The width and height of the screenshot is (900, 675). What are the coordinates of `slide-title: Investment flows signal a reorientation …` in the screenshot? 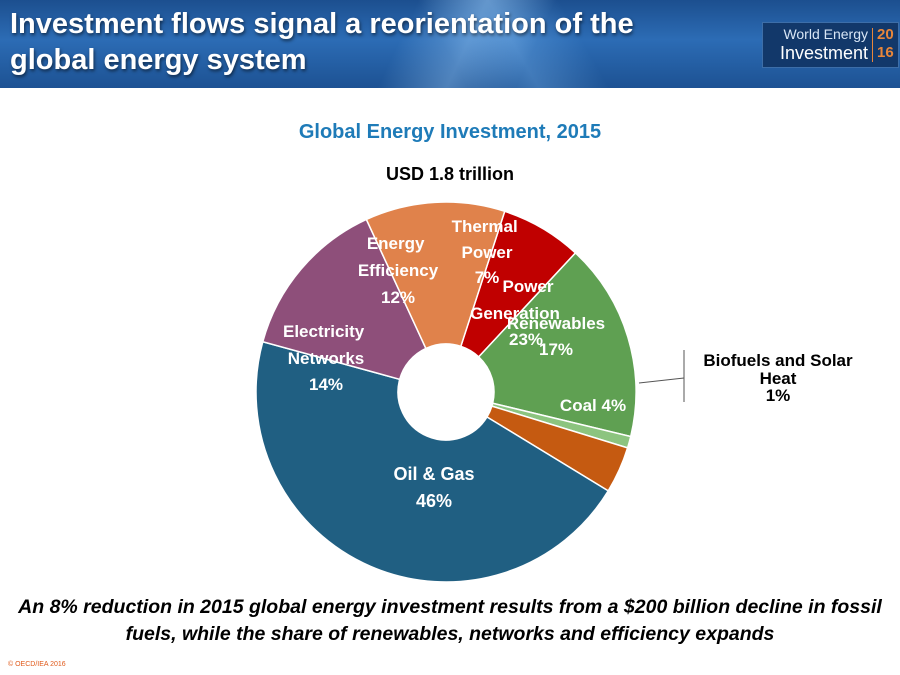 It's located at (322, 42).